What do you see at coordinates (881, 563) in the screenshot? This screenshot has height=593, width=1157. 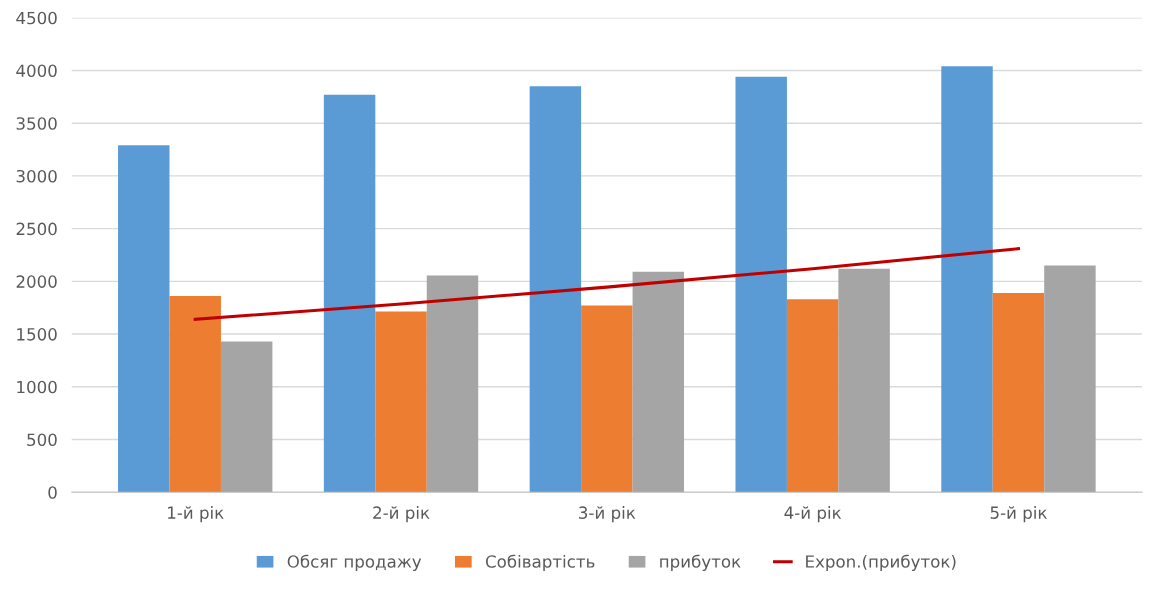 I see `legend-label: Expon.(прибуток)` at bounding box center [881, 563].